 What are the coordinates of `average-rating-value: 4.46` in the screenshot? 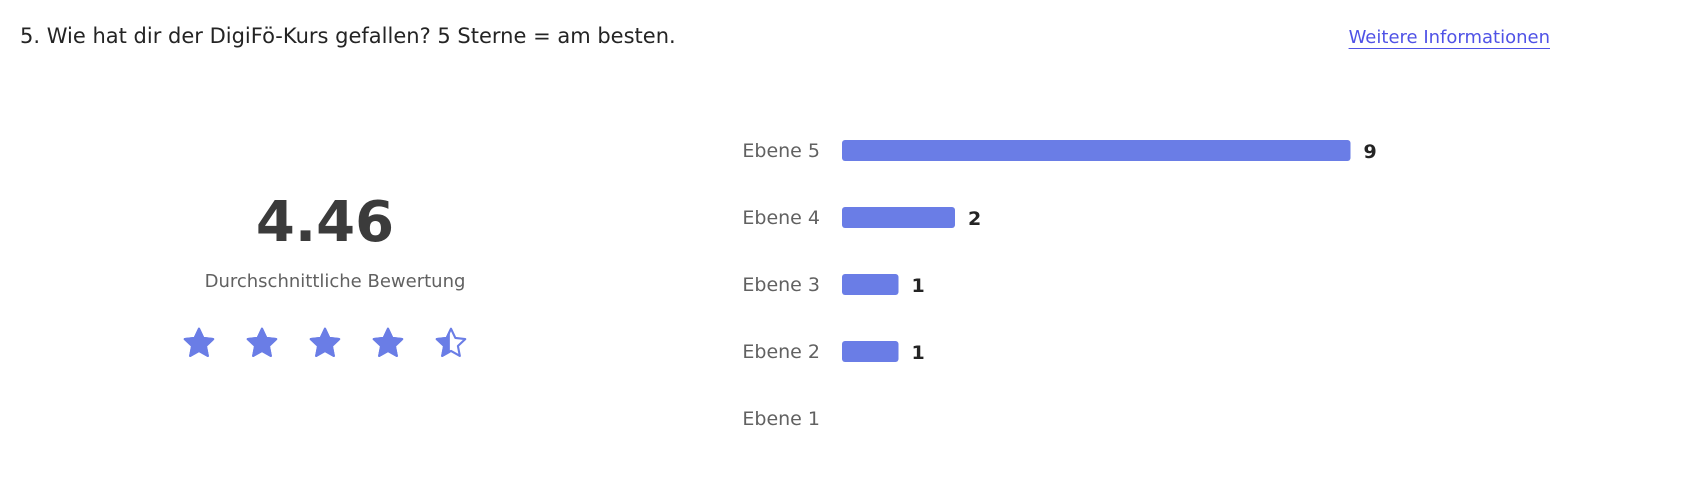 It's located at (325, 222).